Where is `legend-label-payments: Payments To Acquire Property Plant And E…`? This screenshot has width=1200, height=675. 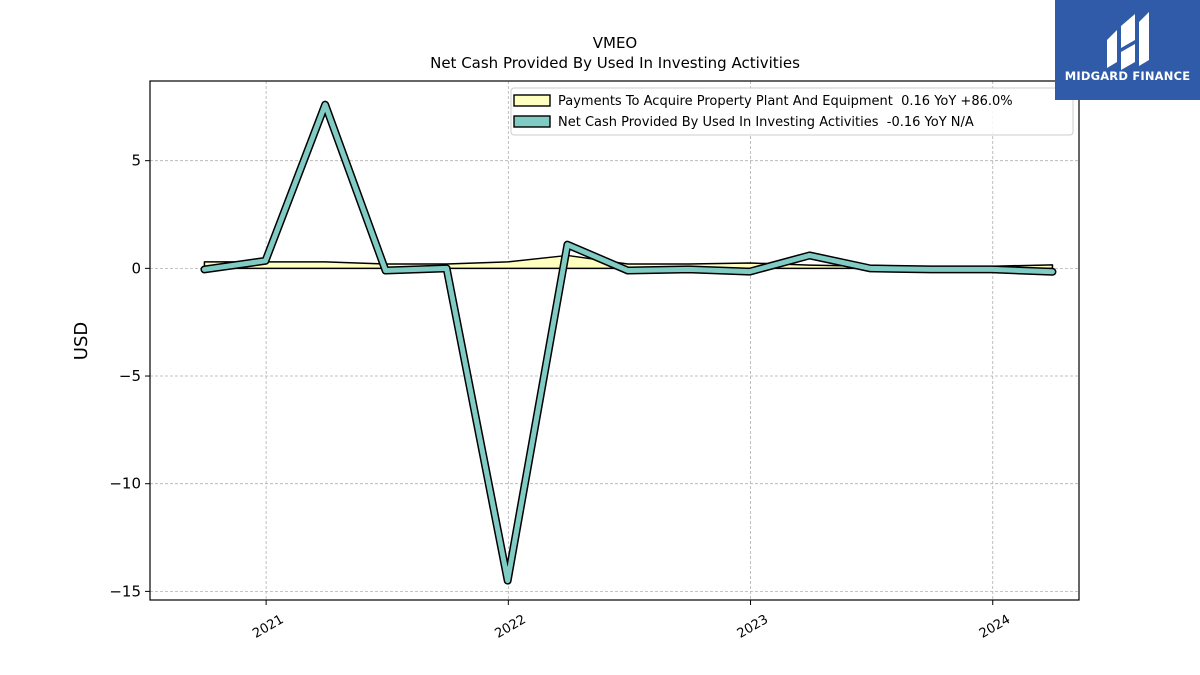 legend-label-payments: Payments To Acquire Property Plant And E… is located at coordinates (785, 101).